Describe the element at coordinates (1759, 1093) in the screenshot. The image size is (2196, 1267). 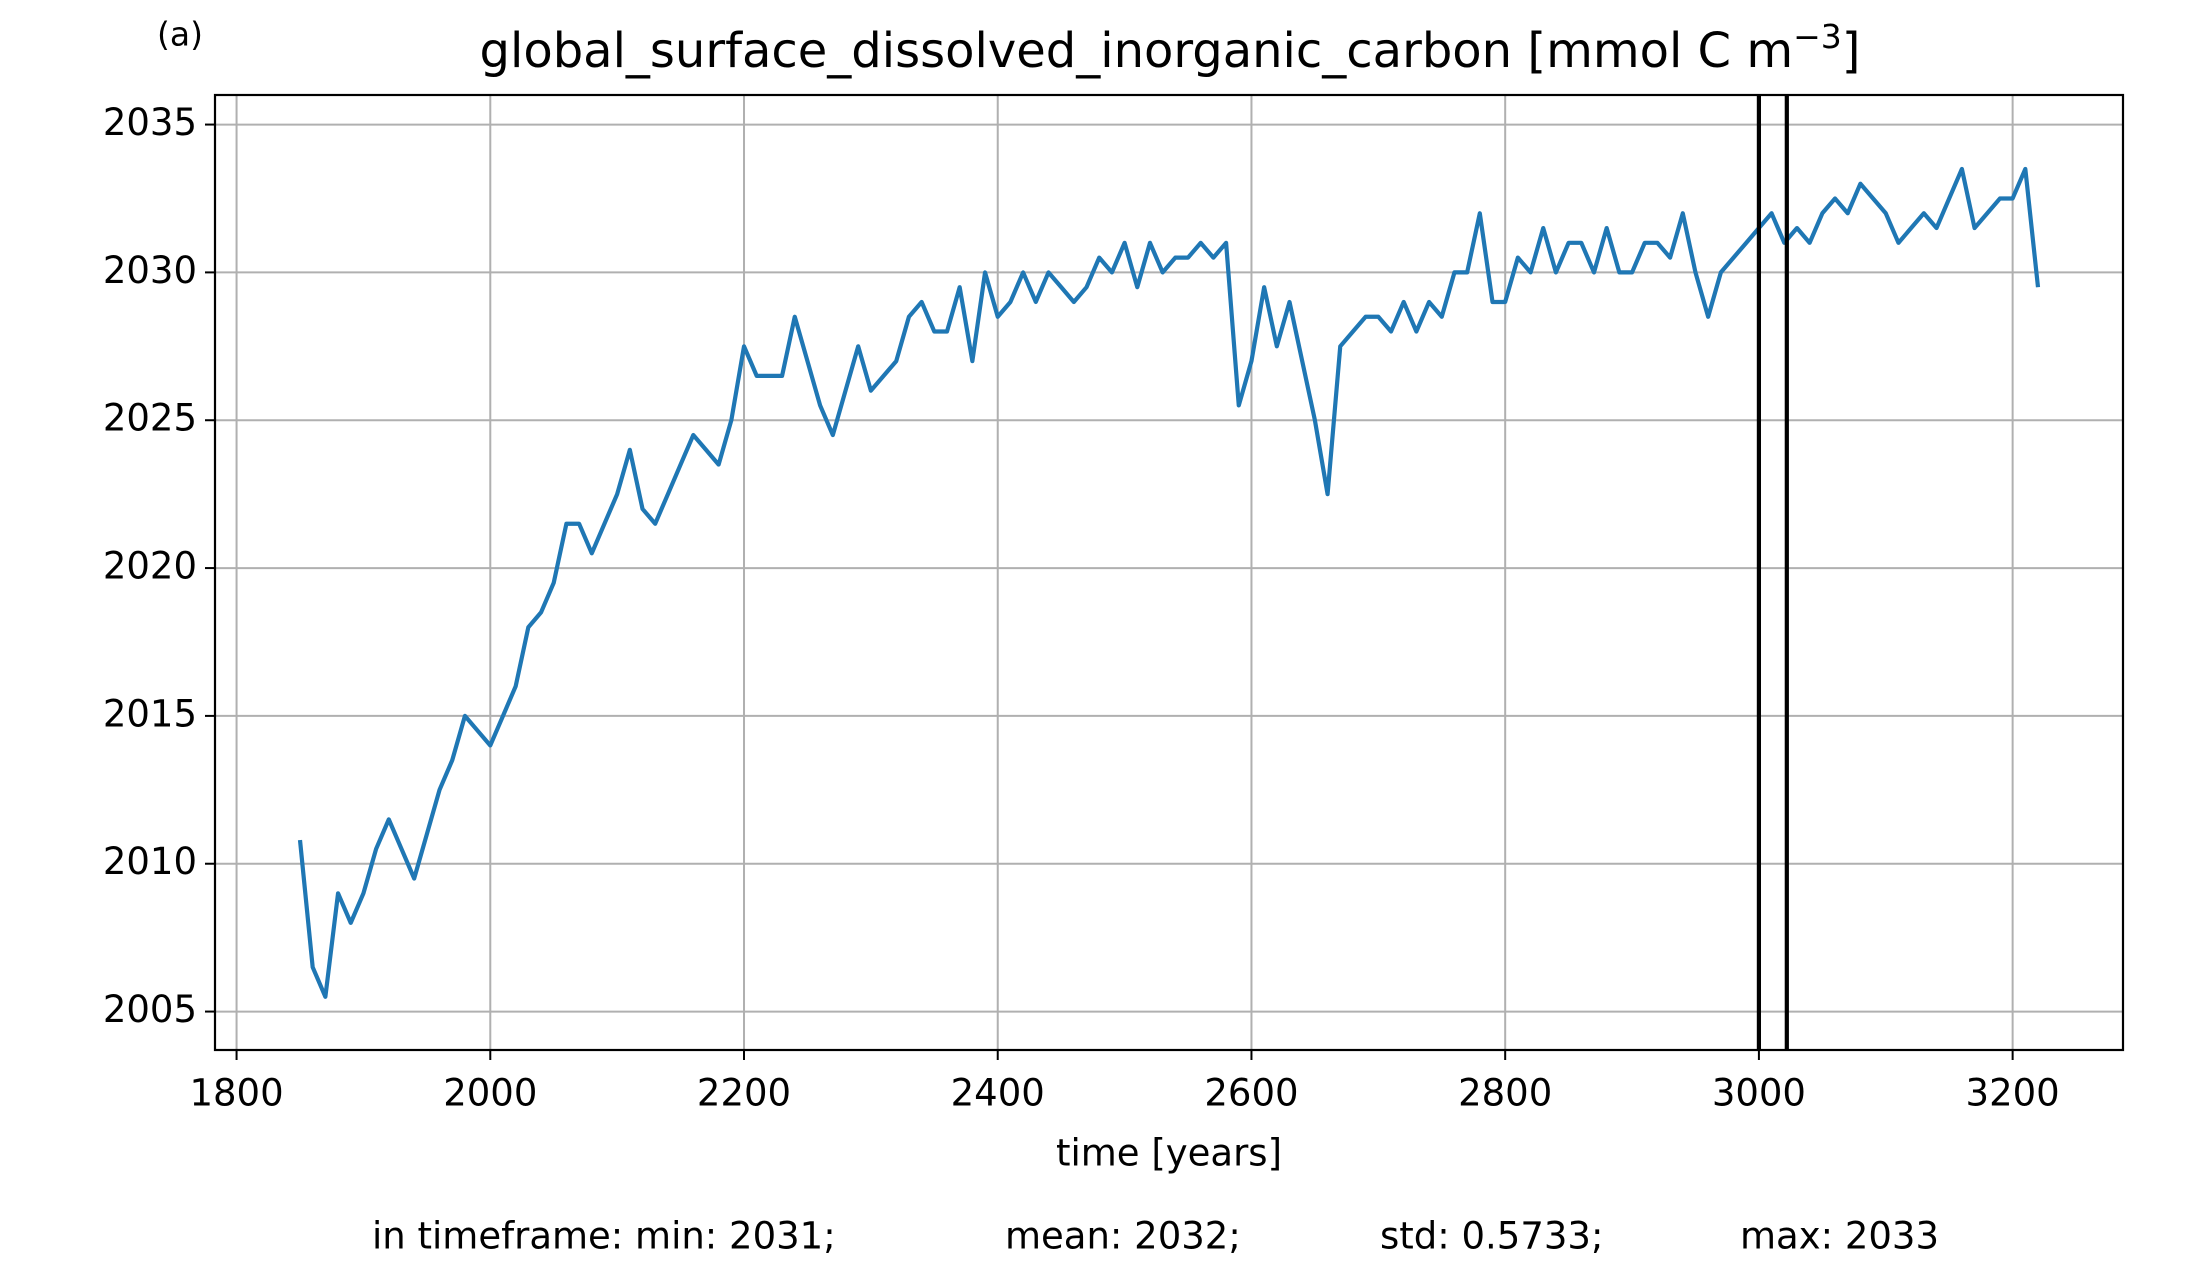
I see `x-tick-label: 3000` at that location.